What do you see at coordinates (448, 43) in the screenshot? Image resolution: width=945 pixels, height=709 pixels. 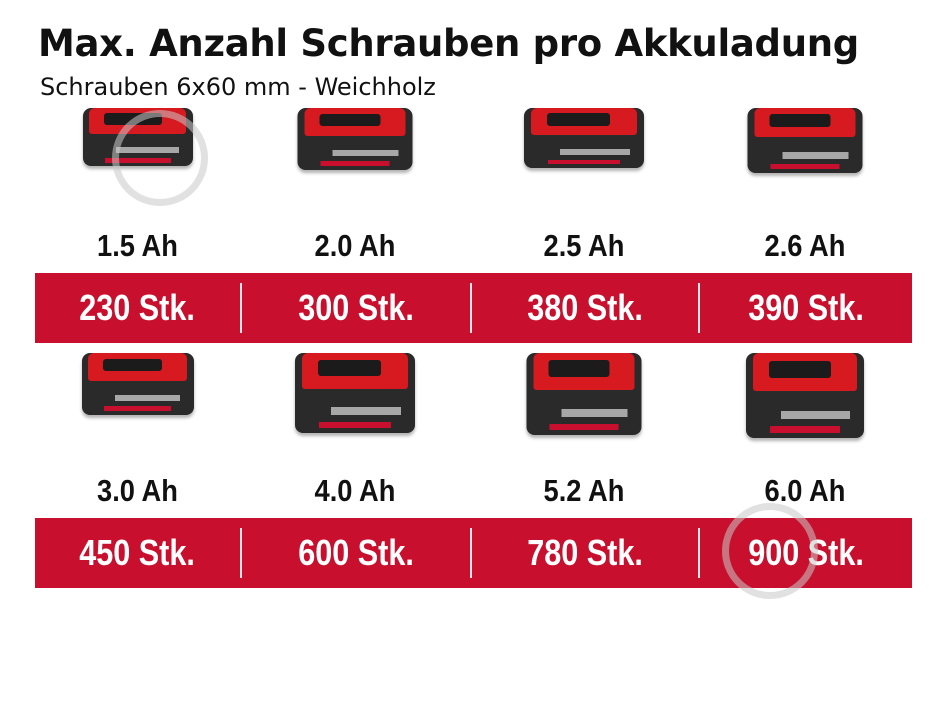 I see `page-title: Max. Anzahl Schrauben pro Akkuladung` at bounding box center [448, 43].